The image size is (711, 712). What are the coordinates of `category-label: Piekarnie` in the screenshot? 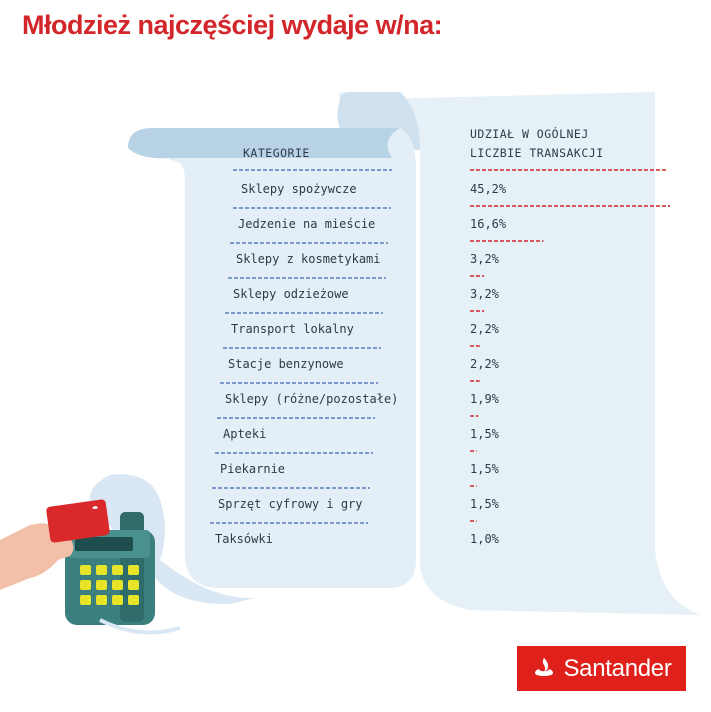 It's located at (253, 469).